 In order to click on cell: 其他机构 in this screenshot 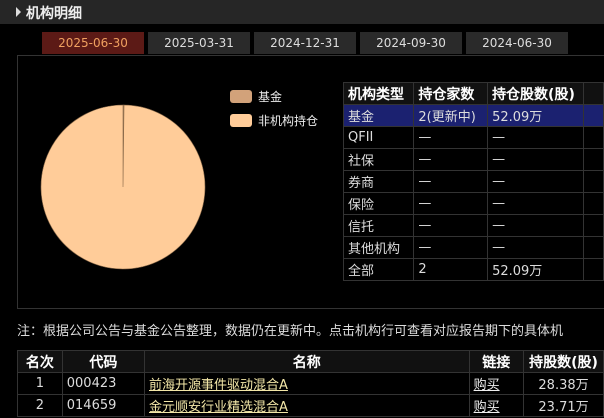, I will do `click(378, 247)`.